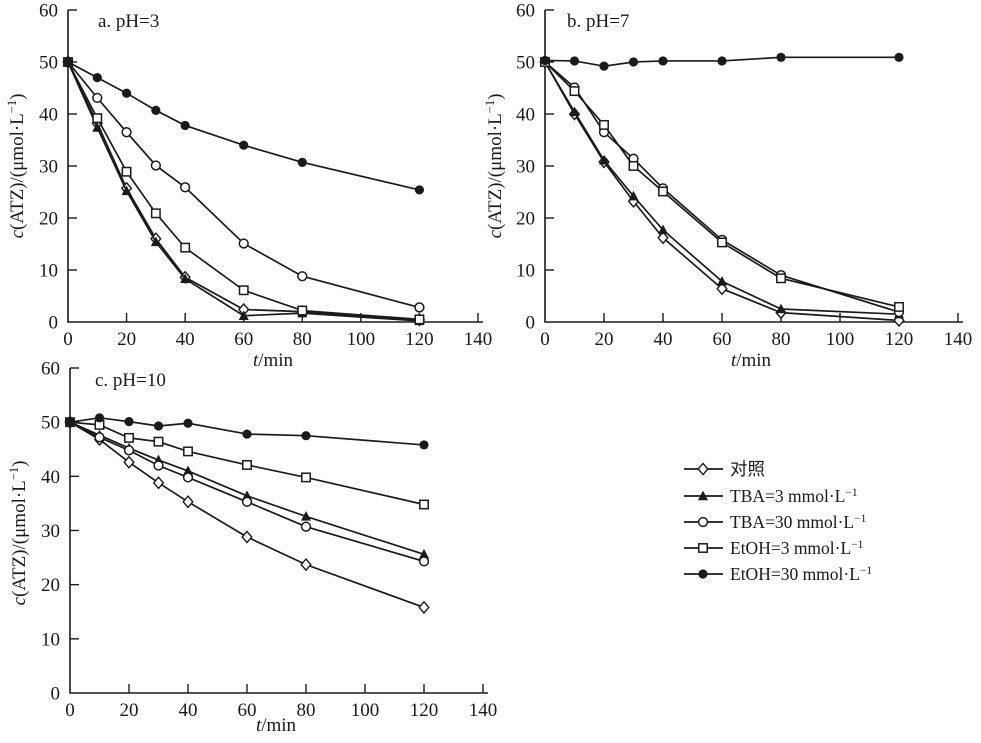 The width and height of the screenshot is (981, 743). What do you see at coordinates (188, 710) in the screenshot?
I see `x-tick-label: 40` at bounding box center [188, 710].